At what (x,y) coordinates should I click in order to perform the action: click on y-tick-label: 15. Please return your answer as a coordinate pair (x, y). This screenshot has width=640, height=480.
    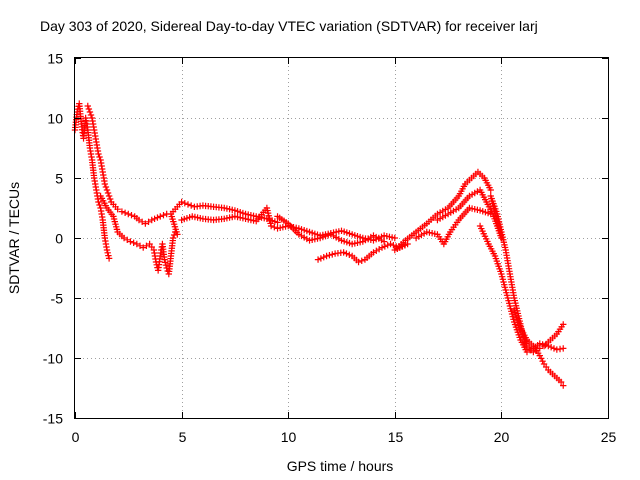
    Looking at the image, I should click on (55, 59).